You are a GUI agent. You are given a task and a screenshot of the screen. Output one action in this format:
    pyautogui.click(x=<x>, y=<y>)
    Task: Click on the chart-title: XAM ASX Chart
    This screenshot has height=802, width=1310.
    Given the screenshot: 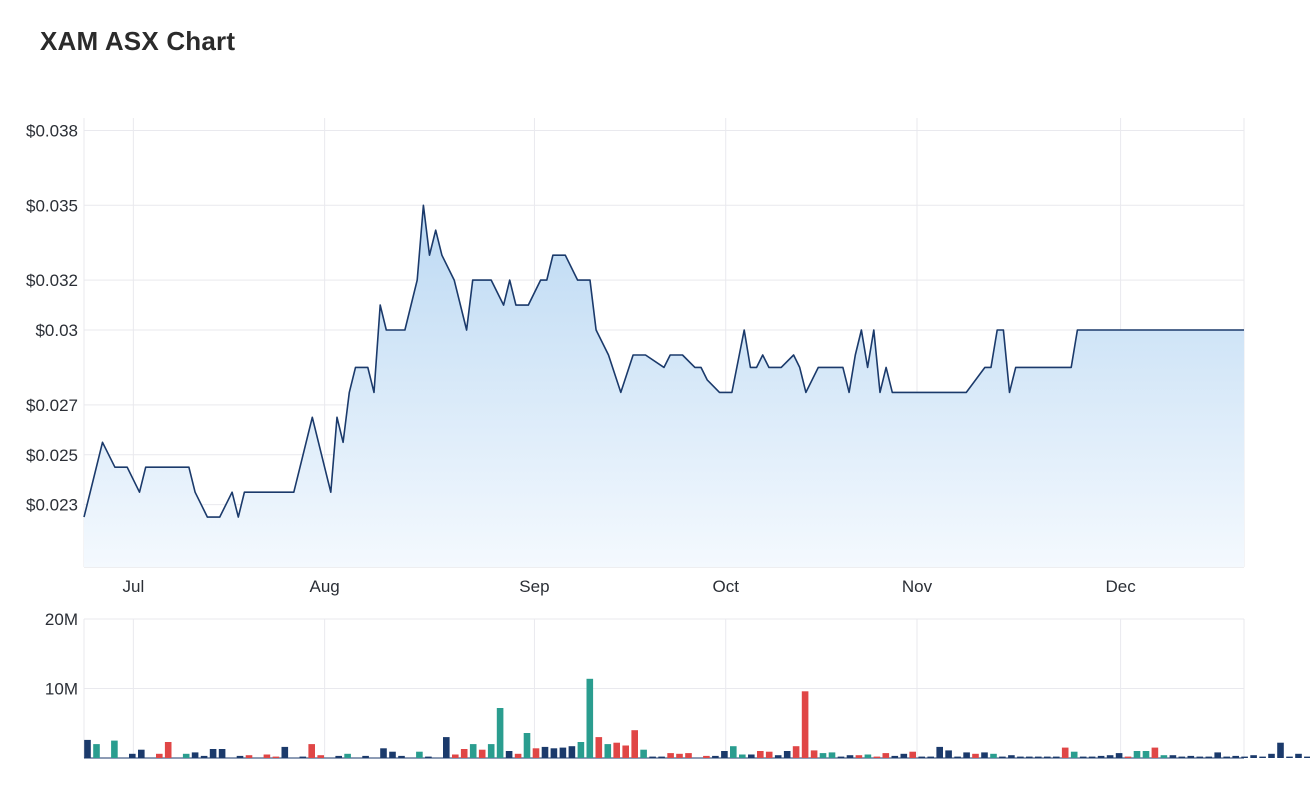 What is the action you would take?
    pyautogui.click(x=138, y=41)
    